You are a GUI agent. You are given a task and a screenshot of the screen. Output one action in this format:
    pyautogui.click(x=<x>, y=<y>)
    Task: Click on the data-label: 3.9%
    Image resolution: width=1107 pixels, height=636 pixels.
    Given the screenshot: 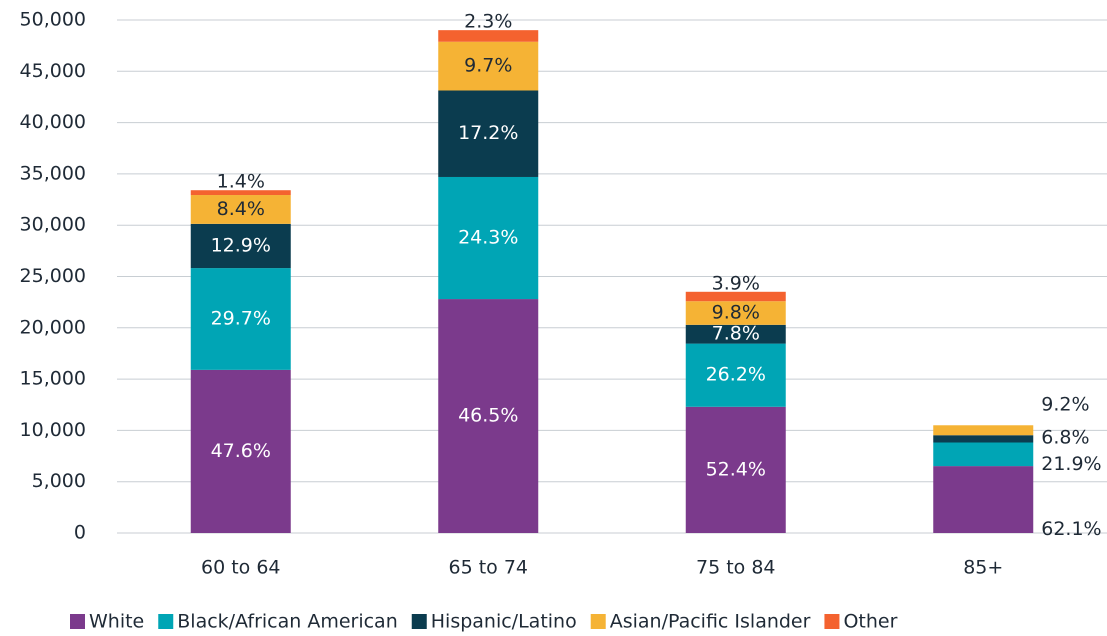 What is the action you would take?
    pyautogui.click(x=736, y=283)
    